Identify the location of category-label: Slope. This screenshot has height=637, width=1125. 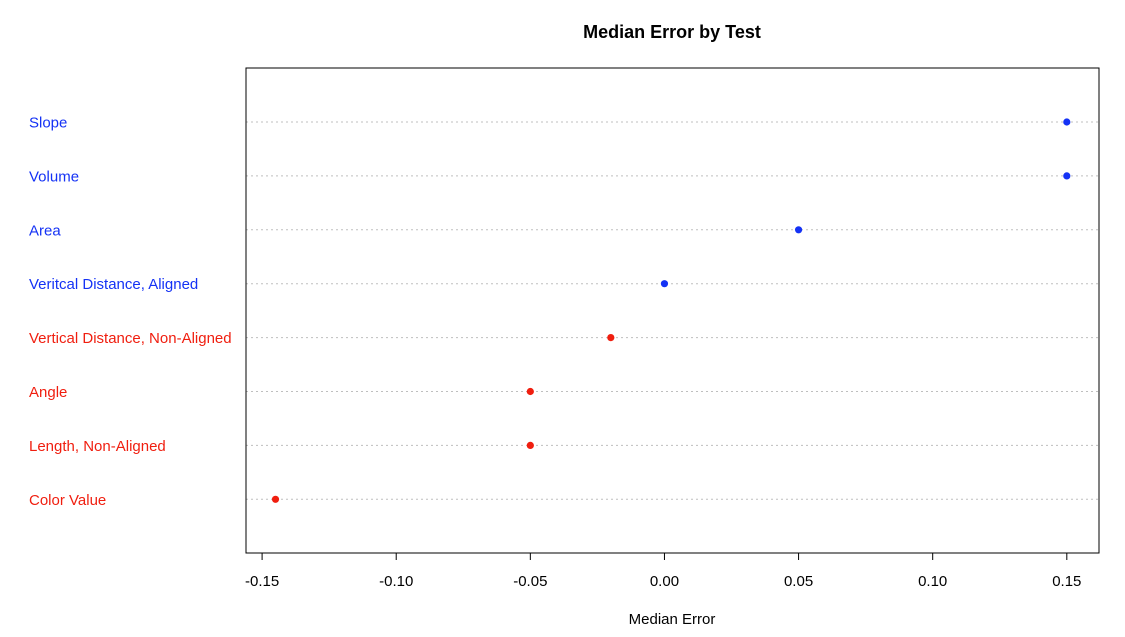
(48, 123).